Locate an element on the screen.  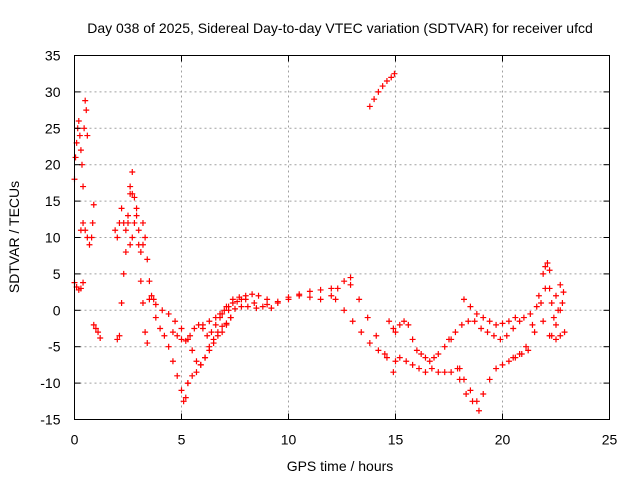
x-tick-label: 0 is located at coordinates (75, 440).